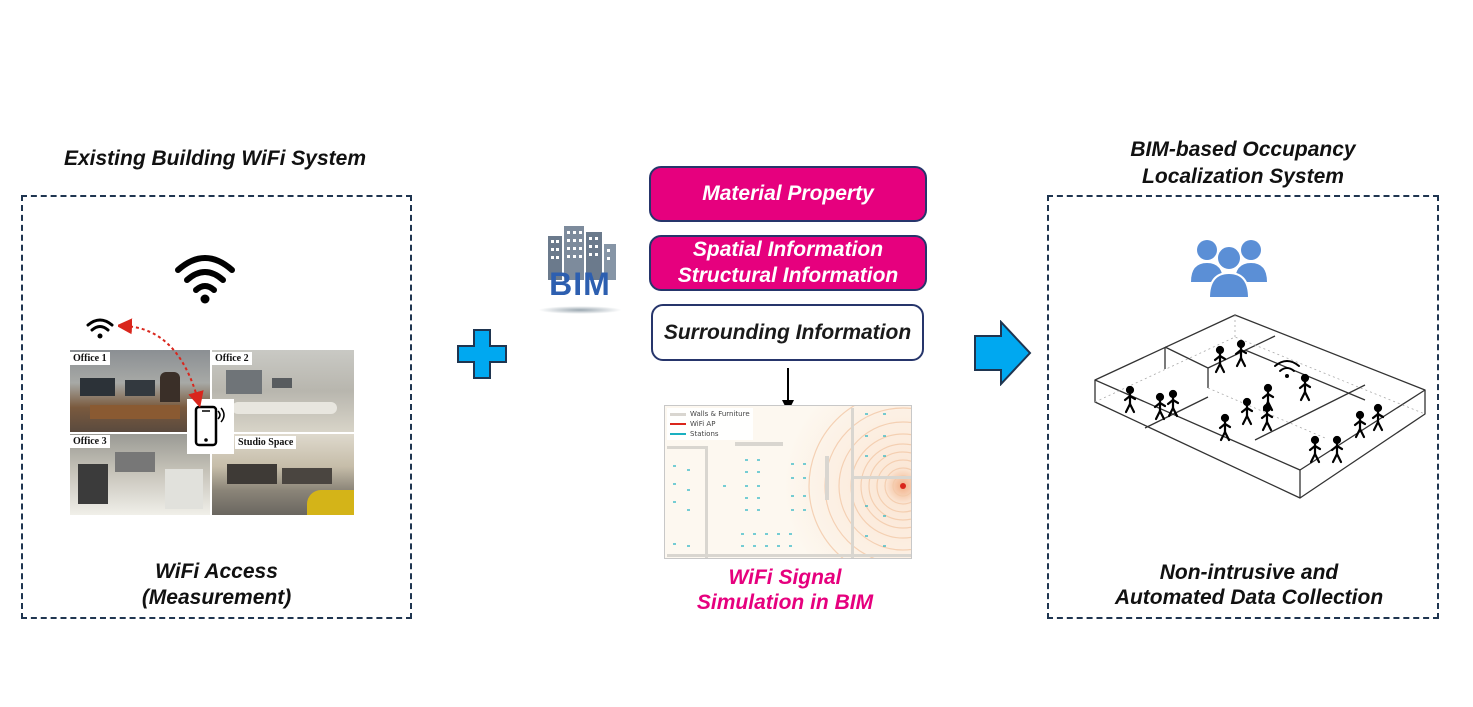  Describe the element at coordinates (785, 590) in the screenshot. I see `simulation-caption: WiFi Signal Simulation in BIM` at that location.